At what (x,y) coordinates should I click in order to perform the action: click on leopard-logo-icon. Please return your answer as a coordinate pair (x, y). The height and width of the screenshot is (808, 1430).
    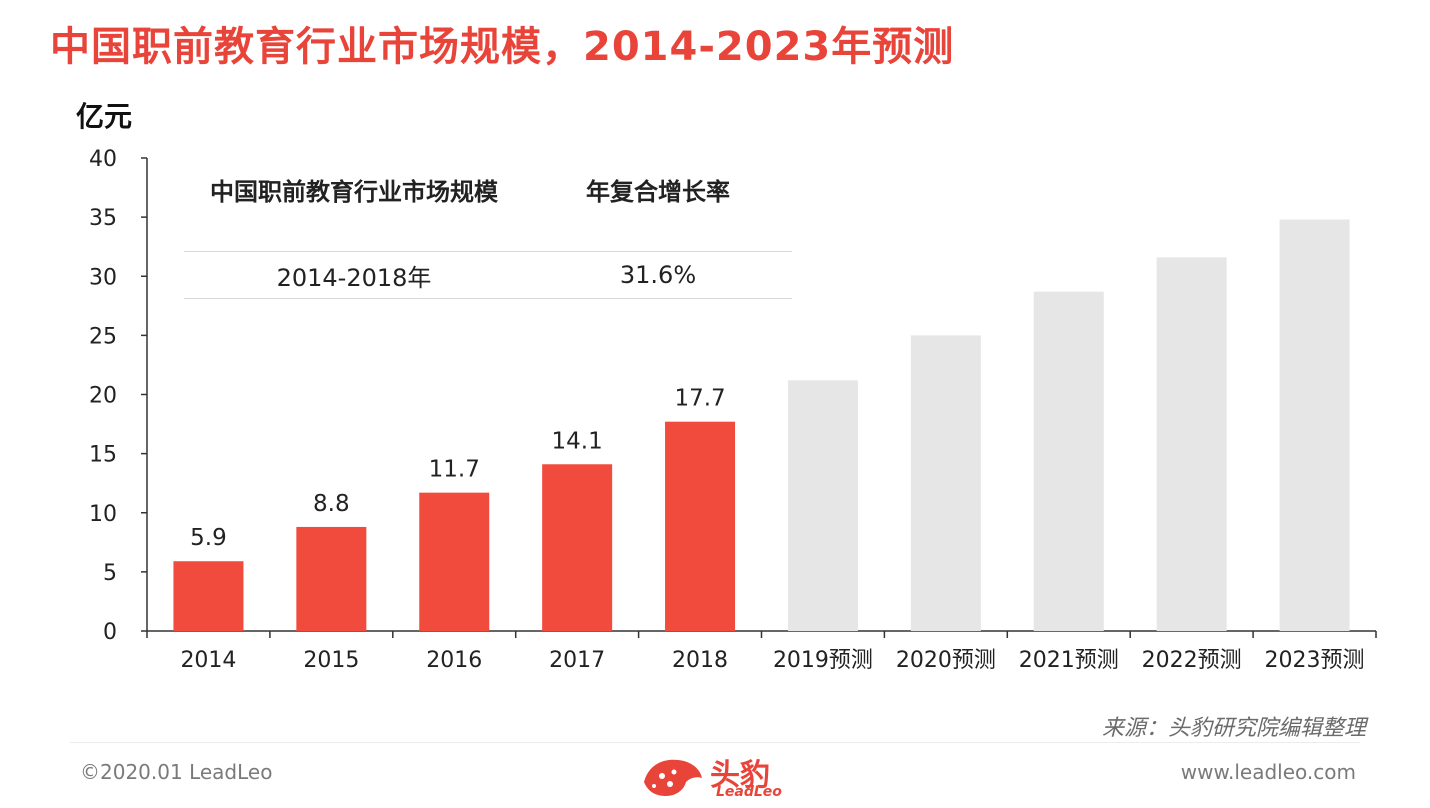
    Looking at the image, I should click on (673, 777).